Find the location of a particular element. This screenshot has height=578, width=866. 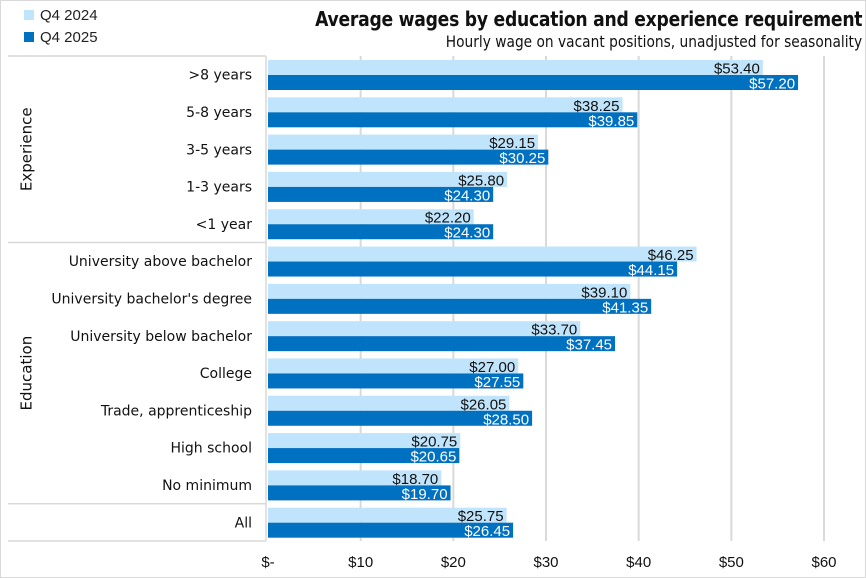

data-label-q4-2024: $53.40 is located at coordinates (737, 69).